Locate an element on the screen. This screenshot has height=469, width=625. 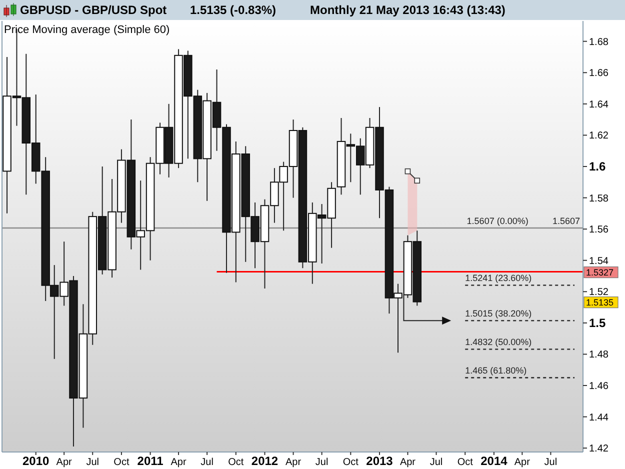
y-tick-label: 1.66 is located at coordinates (599, 74).